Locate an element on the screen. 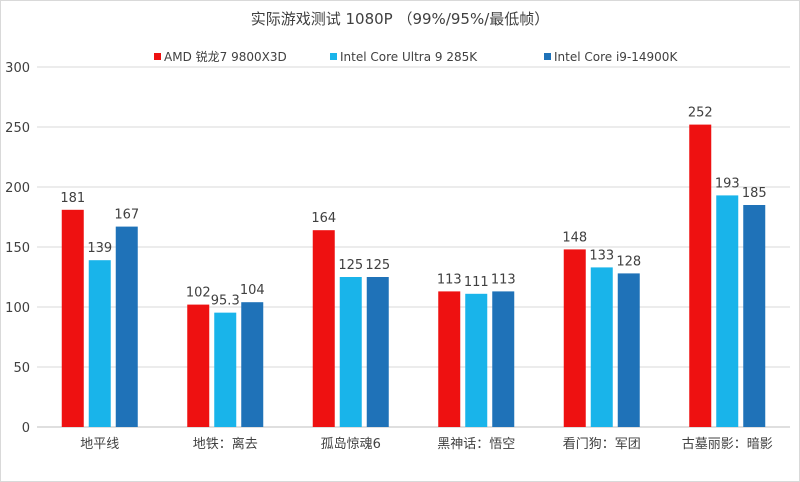  y-tick-label: 0 is located at coordinates (26, 428).